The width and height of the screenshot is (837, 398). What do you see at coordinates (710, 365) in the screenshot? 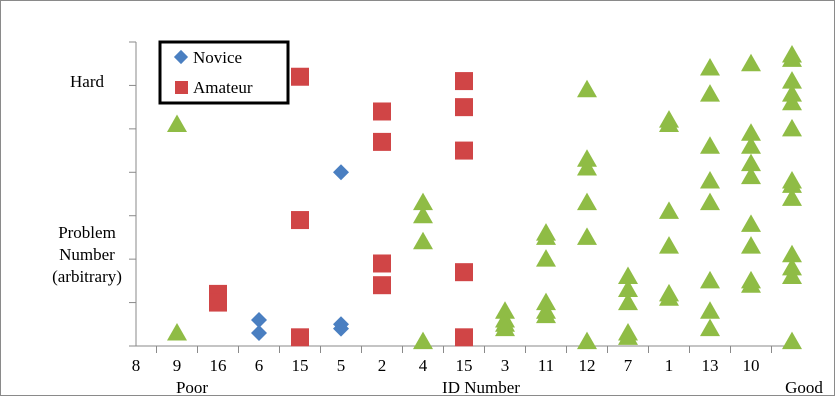
I see `x-tick-label: 13` at bounding box center [710, 365].